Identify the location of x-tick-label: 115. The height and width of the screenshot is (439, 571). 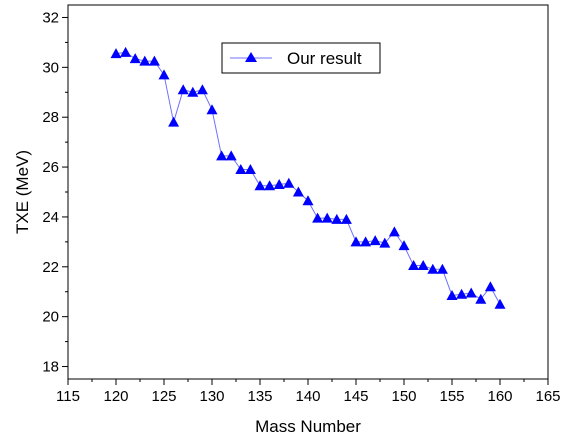
(68, 396).